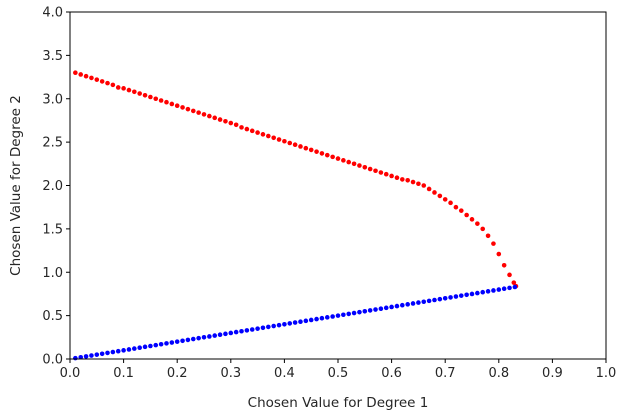 This screenshot has height=418, width=617. I want to click on y-tick-label: 1.5, so click(52, 229).